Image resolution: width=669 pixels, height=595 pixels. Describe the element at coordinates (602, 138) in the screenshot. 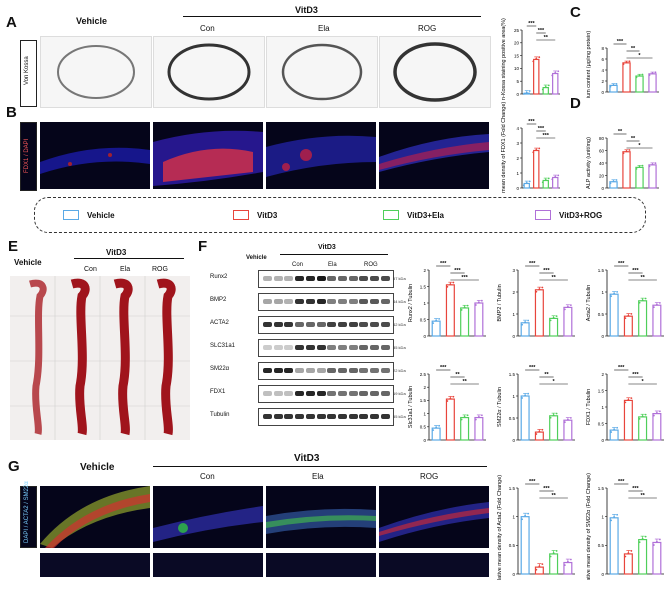

I see `y-tick-label: 80` at that location.